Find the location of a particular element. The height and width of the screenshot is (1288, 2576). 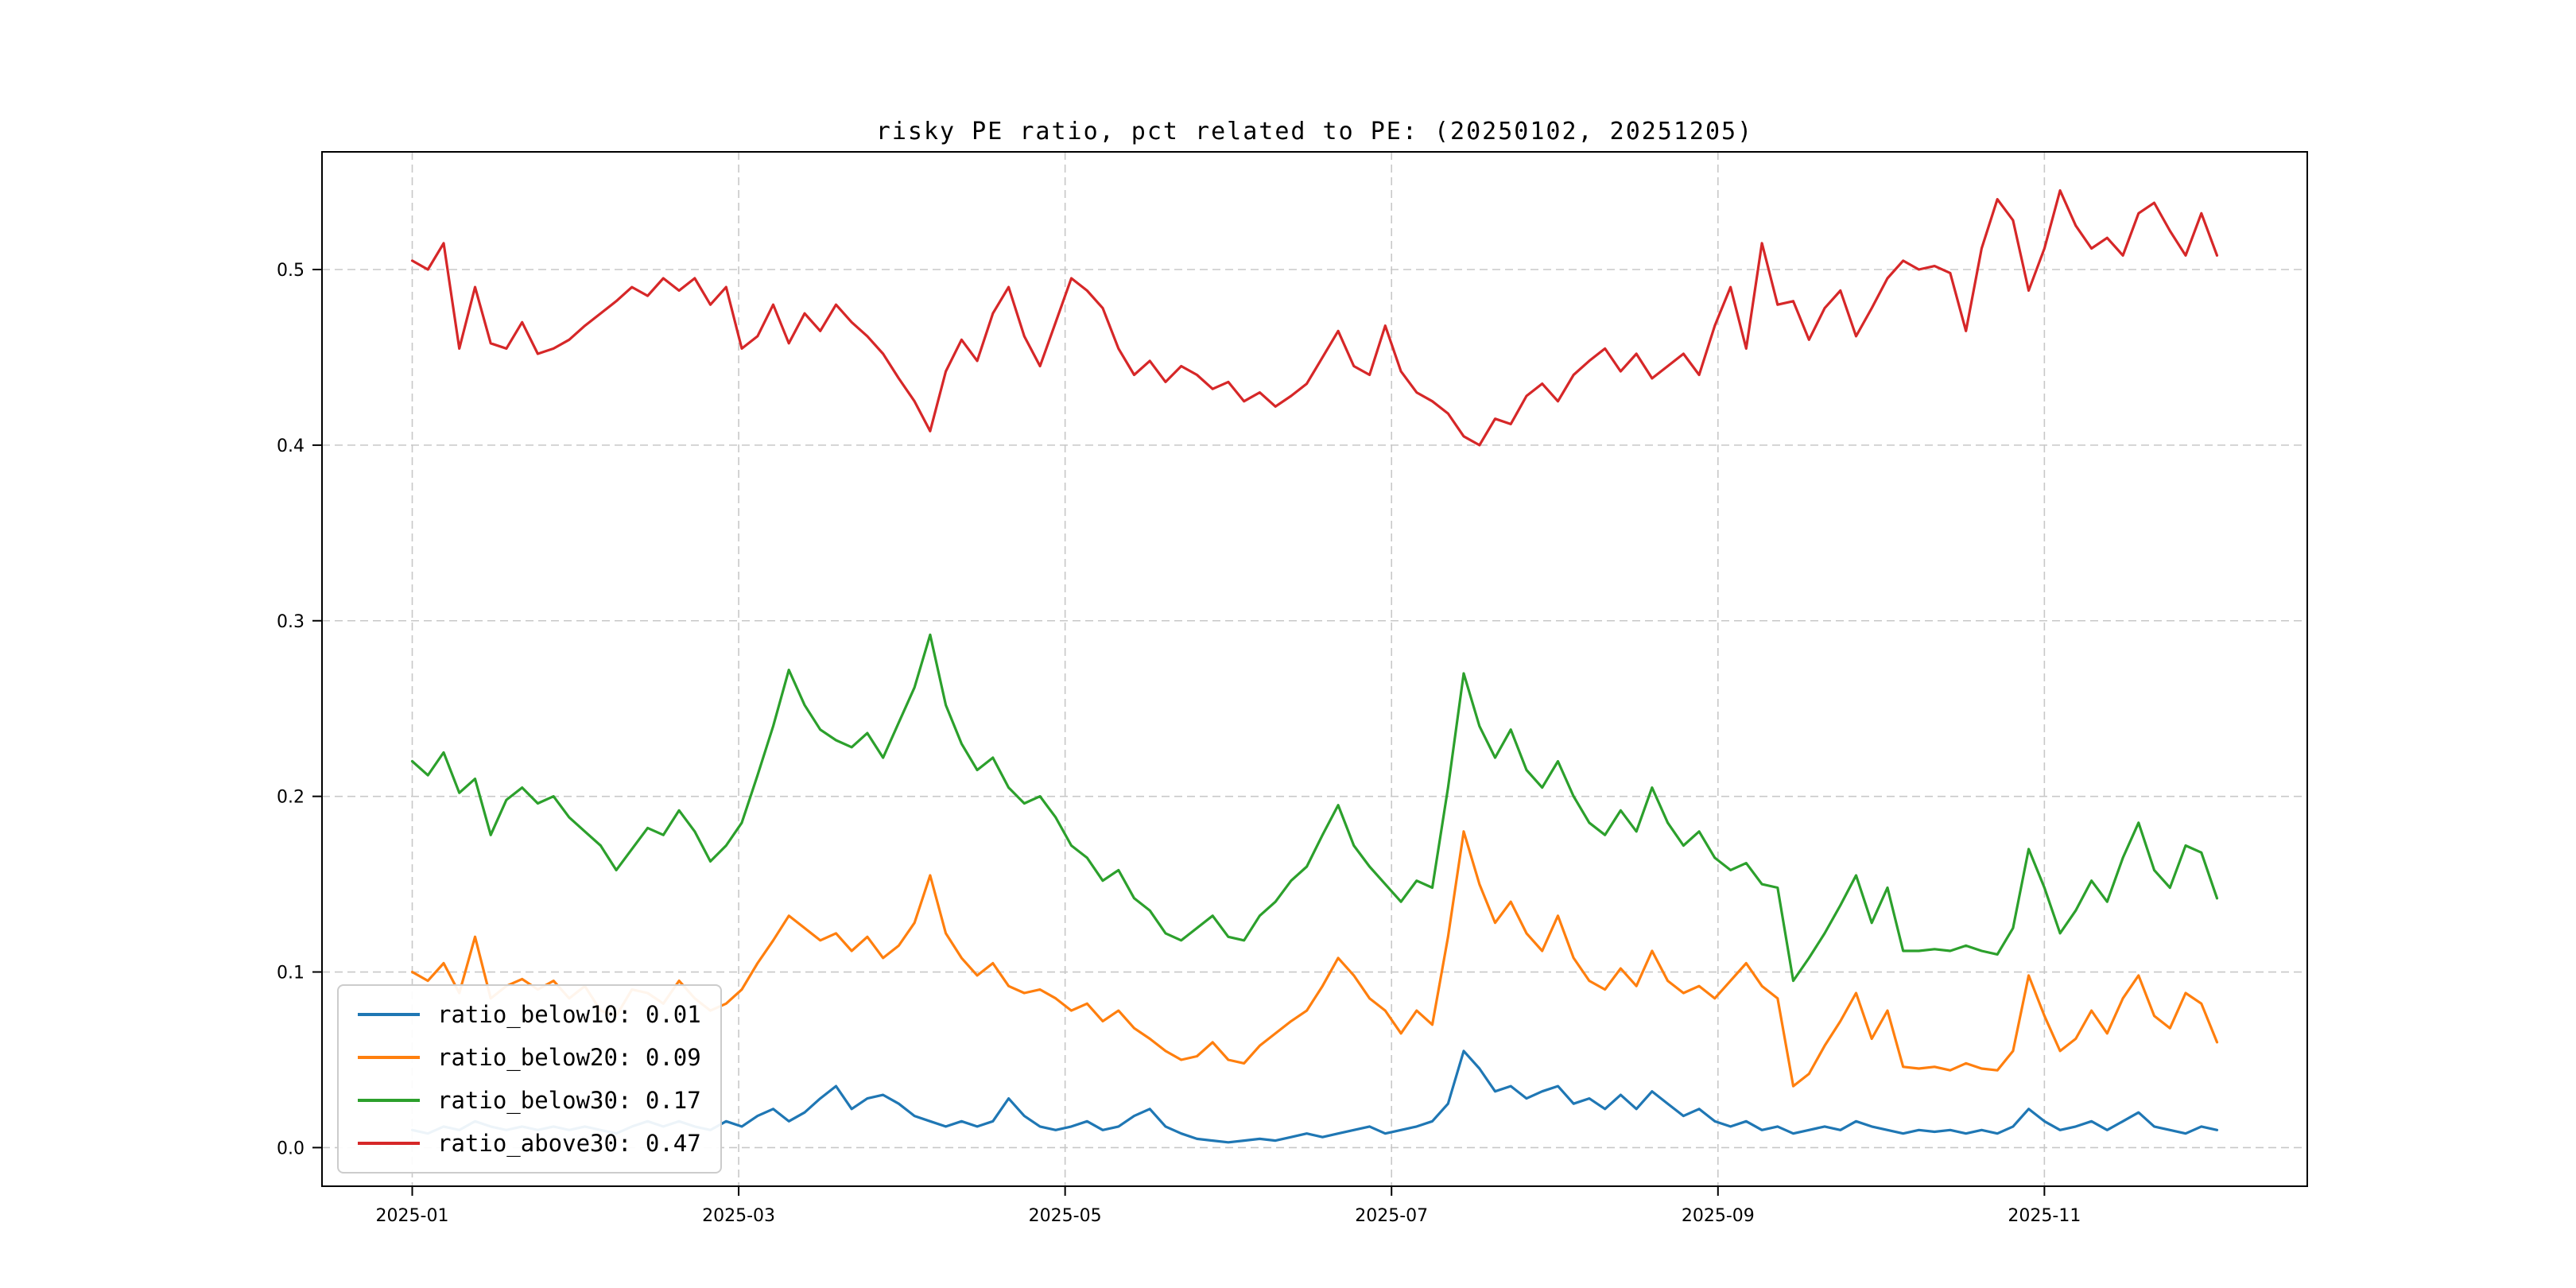

legend-swatch-ratio_below20 is located at coordinates (389, 1057).